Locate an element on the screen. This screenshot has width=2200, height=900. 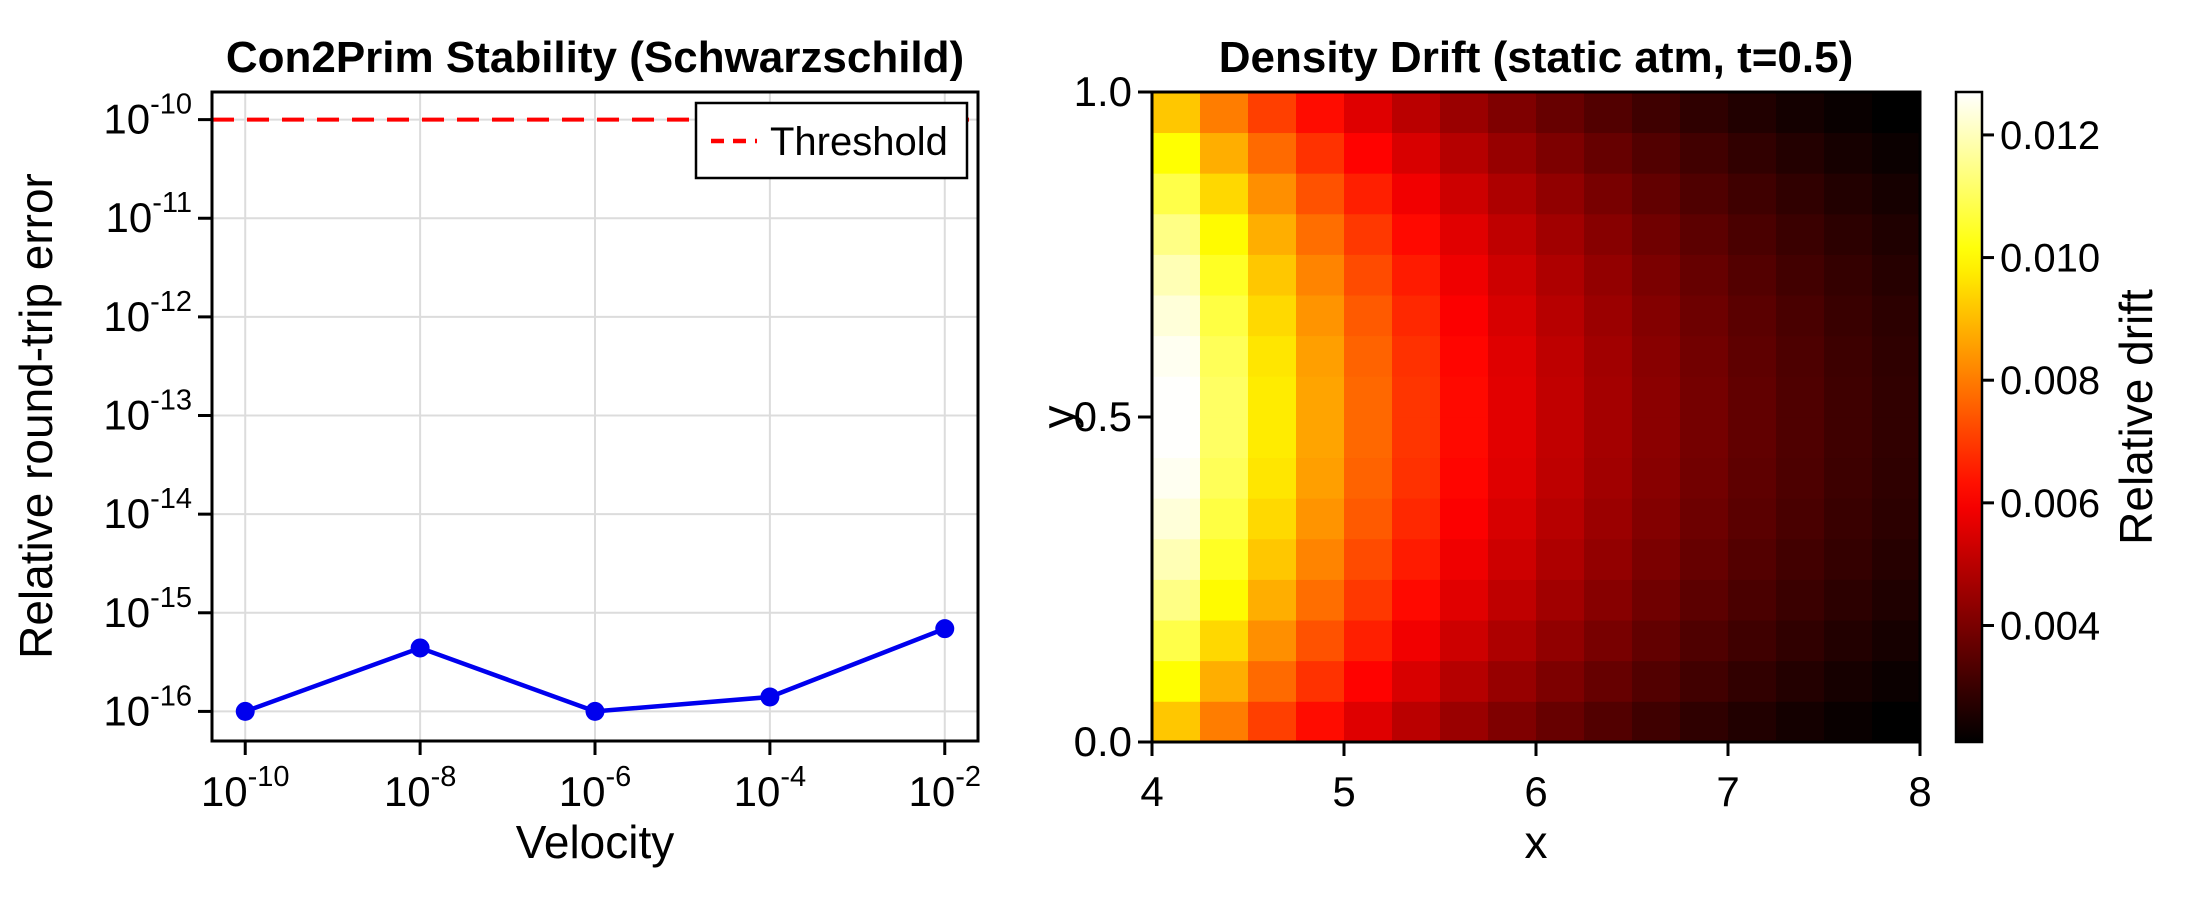
legend: Threshold is located at coordinates (831, 140).